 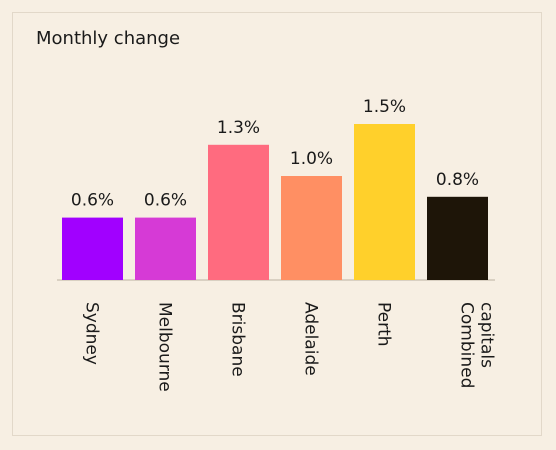 I want to click on category-label: Combinedcapitals, so click(x=477, y=345).